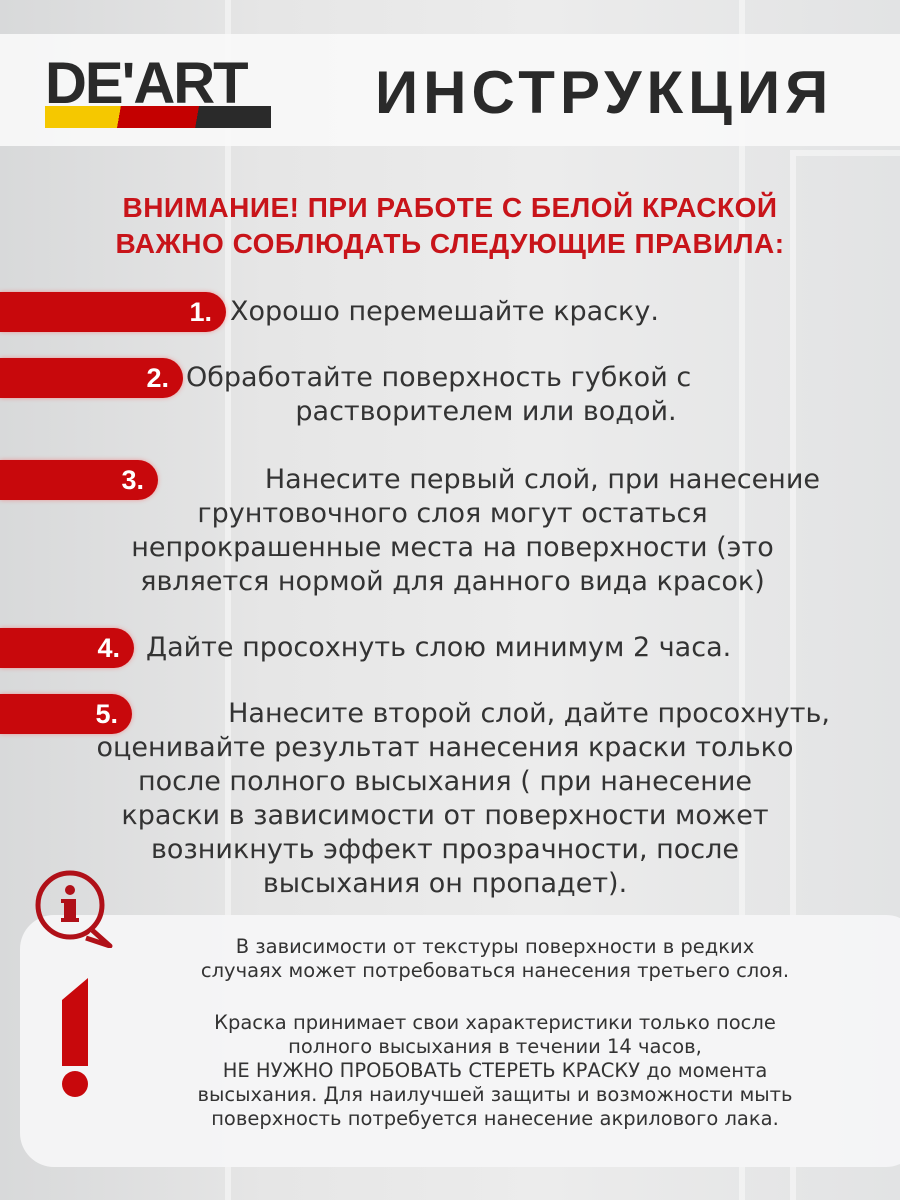 The height and width of the screenshot is (1200, 900). I want to click on step-number-badge: 5., so click(66, 714).